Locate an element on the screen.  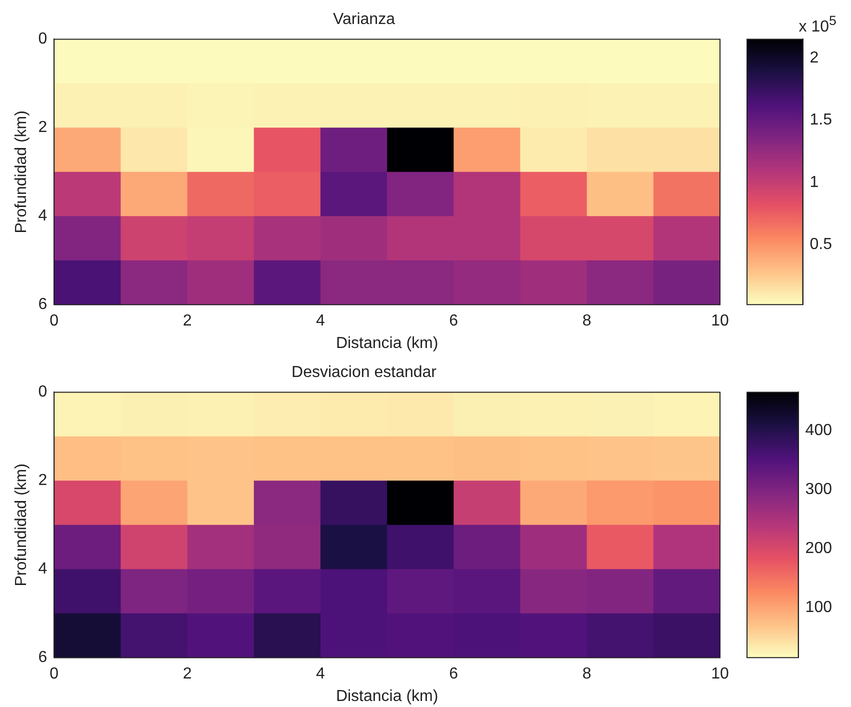
chart-title: Desviacion estandar is located at coordinates (365, 373).